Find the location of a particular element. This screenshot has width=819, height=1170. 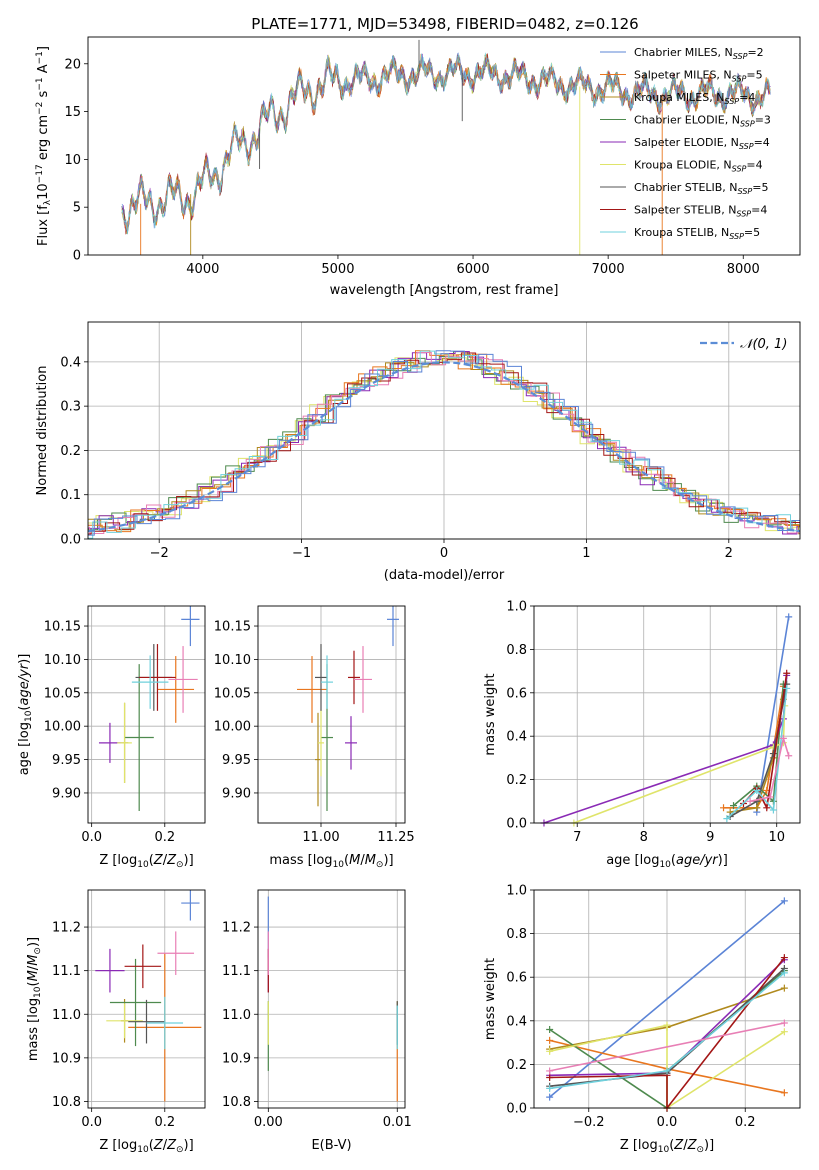

y-tick-label: 0.6 is located at coordinates (516, 978).